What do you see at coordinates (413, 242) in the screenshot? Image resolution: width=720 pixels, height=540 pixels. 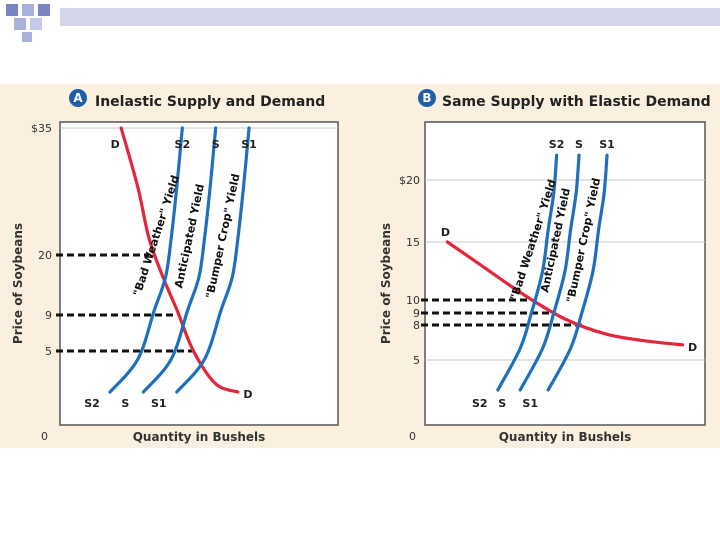 I see `y-tick-label: 15` at bounding box center [413, 242].